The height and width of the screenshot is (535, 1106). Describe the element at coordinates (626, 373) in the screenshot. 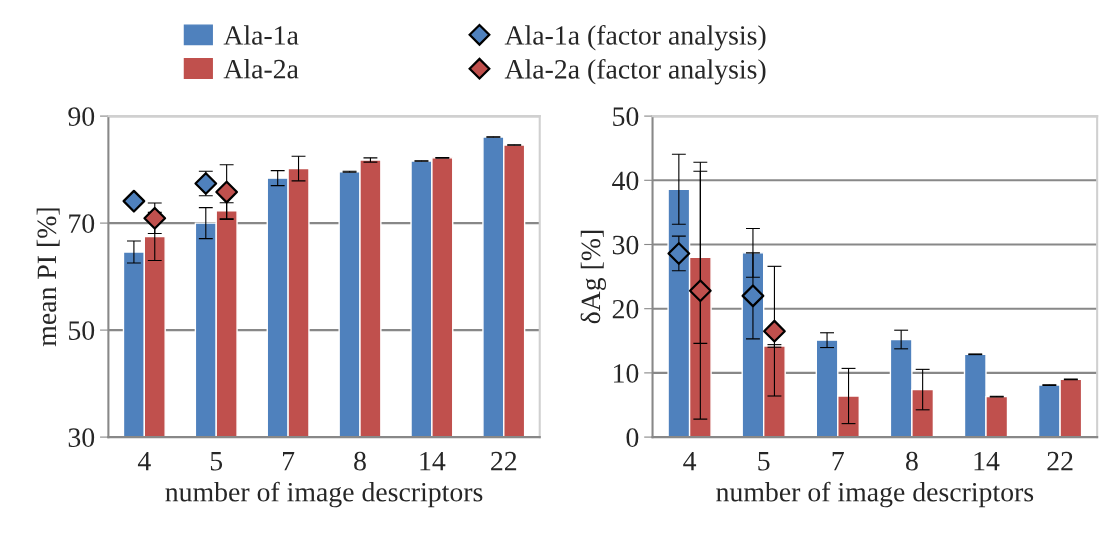

I see `y-tick-label: 10` at that location.